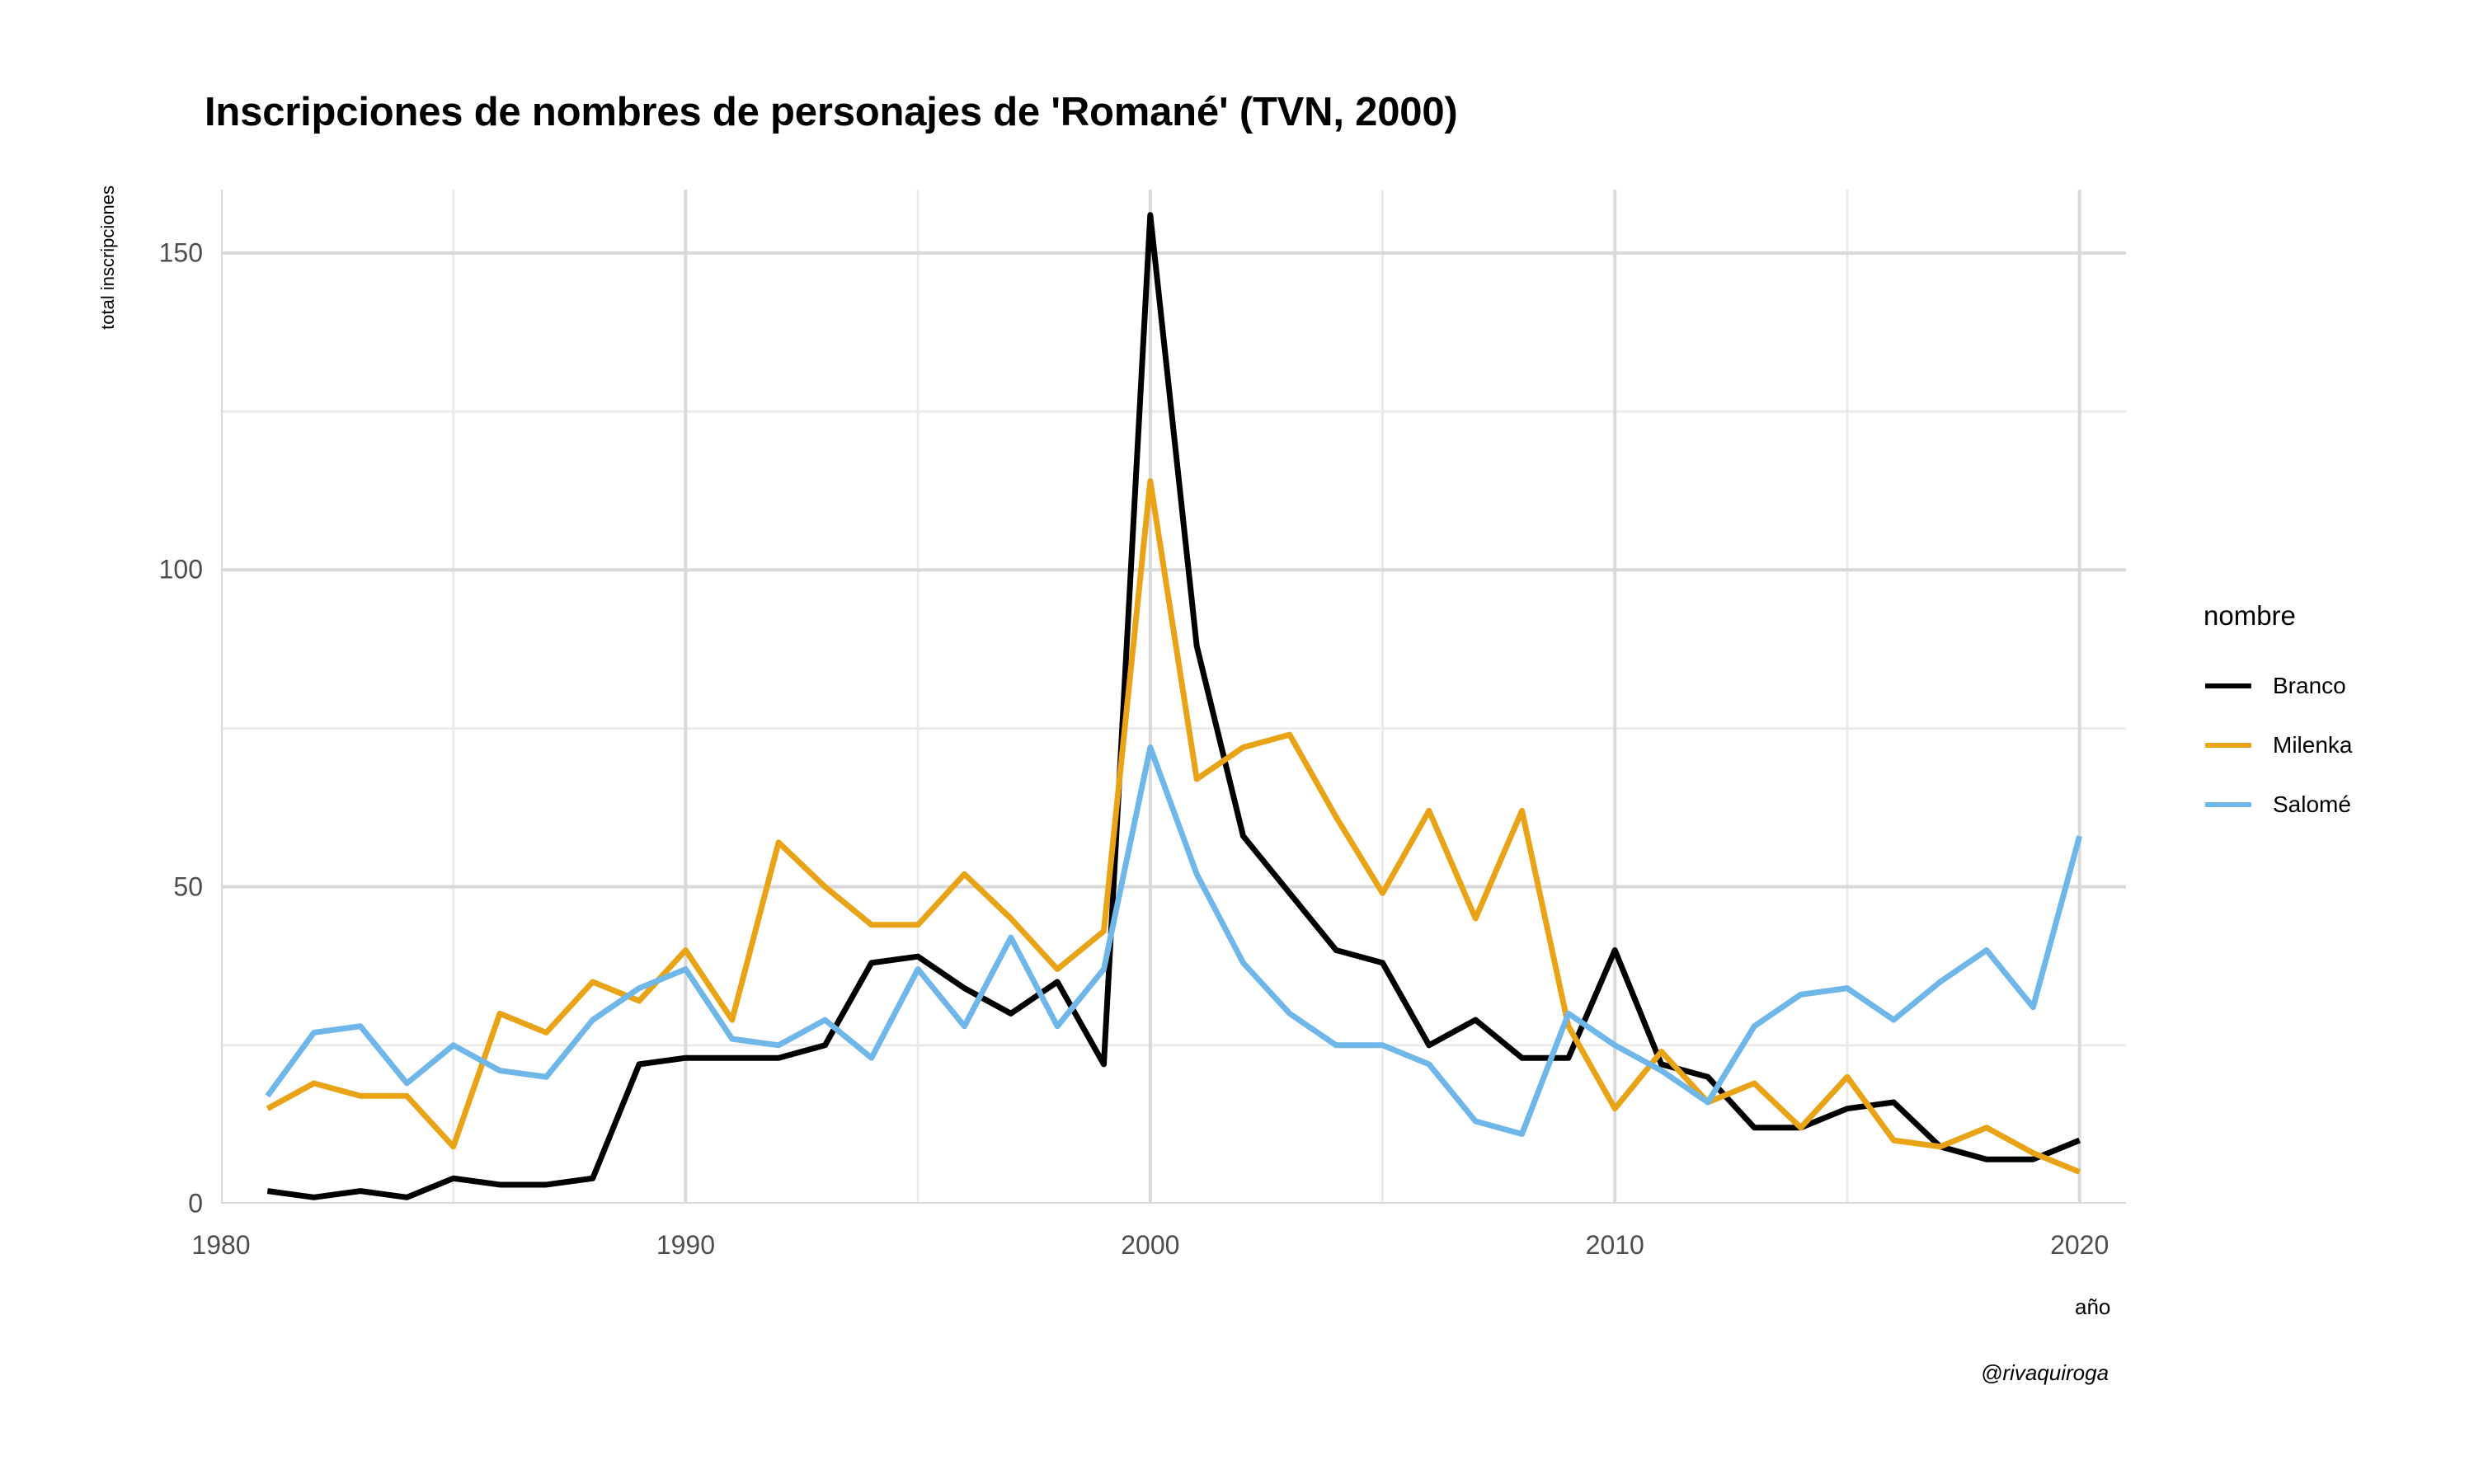 This screenshot has width=2474, height=1484. Describe the element at coordinates (180, 569) in the screenshot. I see `y-tick-label: 100` at that location.